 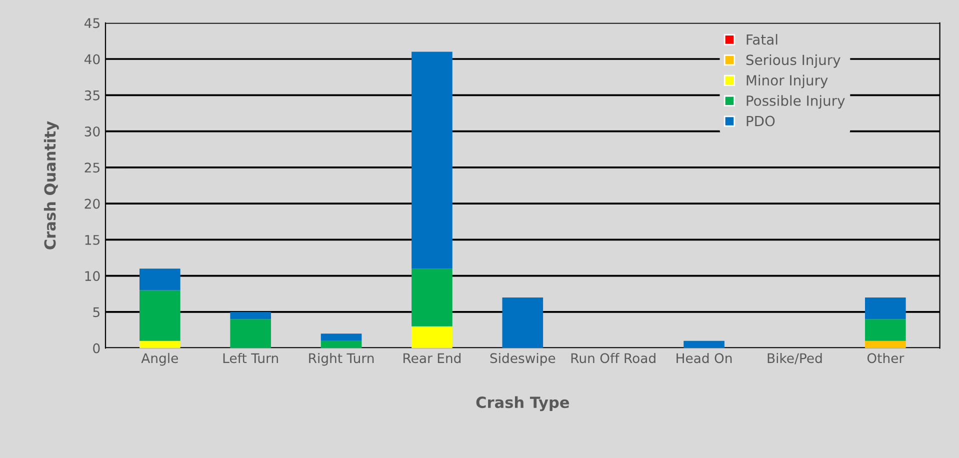 What do you see at coordinates (795, 102) in the screenshot?
I see `legend-label: Possible Injury` at bounding box center [795, 102].